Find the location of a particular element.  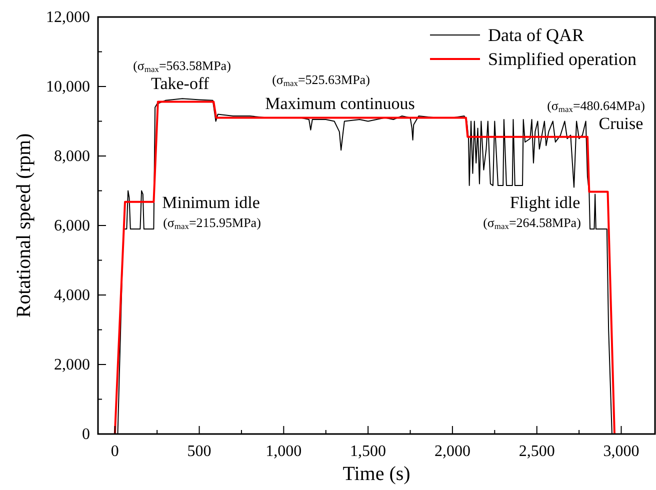

annotation: Take-off is located at coordinates (180, 83).